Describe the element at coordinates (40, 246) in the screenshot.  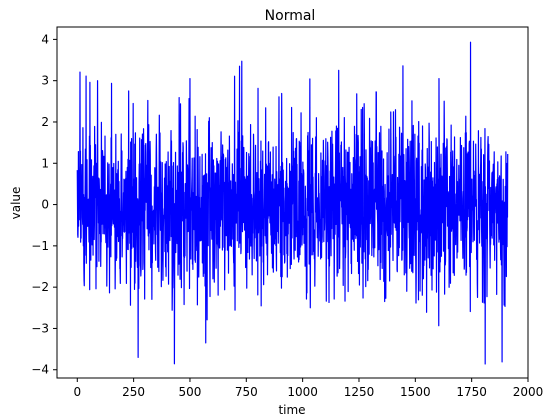
I see `y-tick-label: −1` at that location.